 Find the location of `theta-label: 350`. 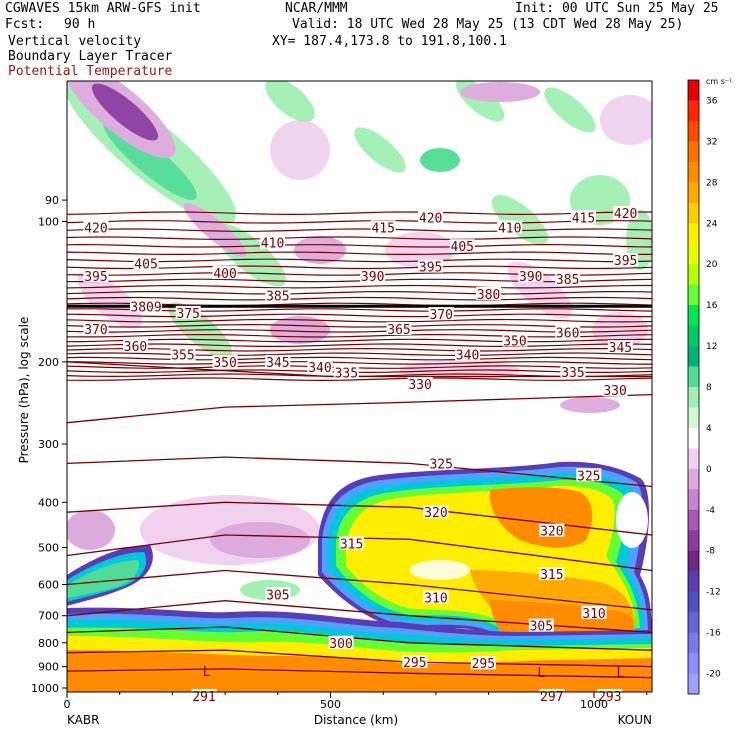

theta-label: 350 is located at coordinates (224, 363).